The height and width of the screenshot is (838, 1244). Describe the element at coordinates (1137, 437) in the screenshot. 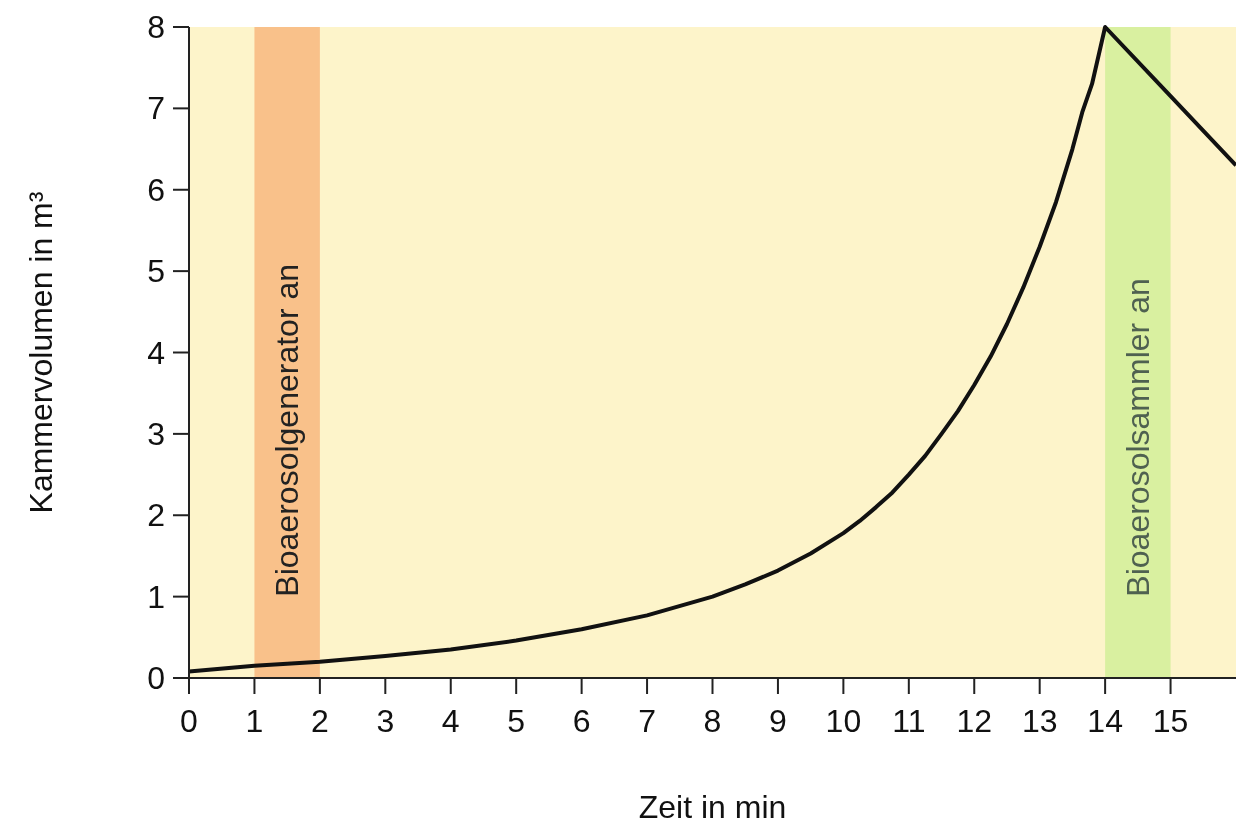

I see `band-label: Bioaerosolsammler an` at that location.